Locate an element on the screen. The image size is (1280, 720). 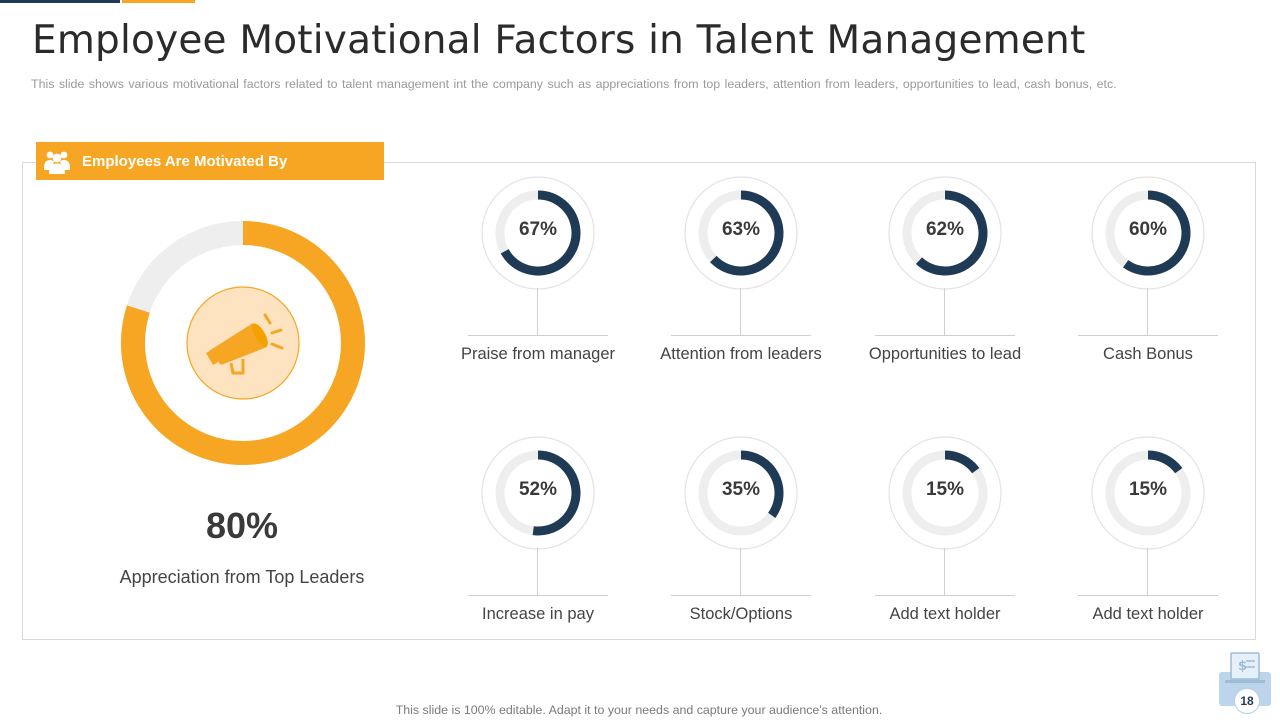
main-donut-arc is located at coordinates (243, 343).